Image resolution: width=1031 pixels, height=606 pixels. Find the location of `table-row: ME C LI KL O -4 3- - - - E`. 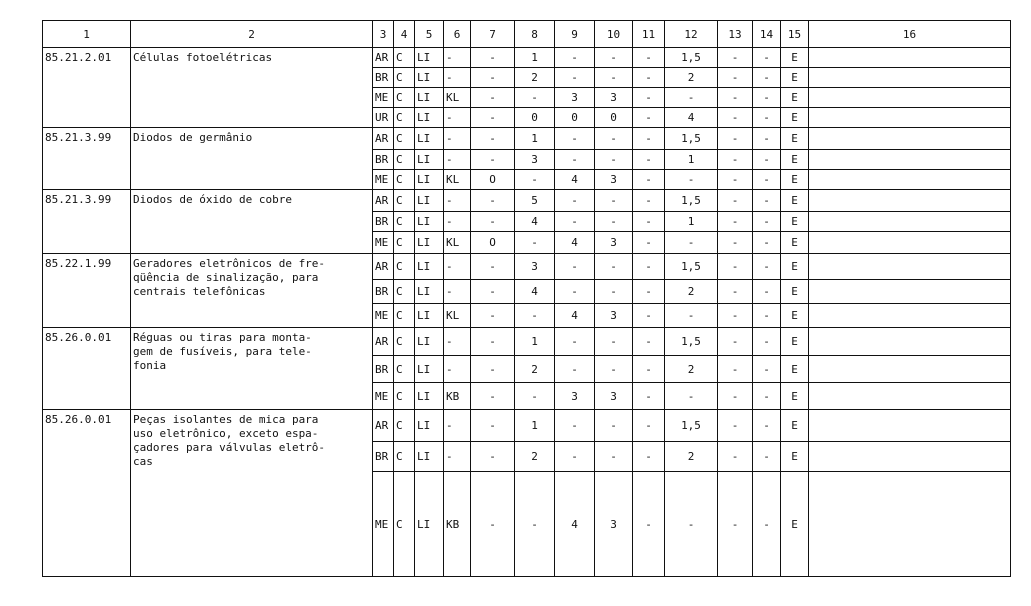

table-row: ME C LI KL O -4 3- - - - E is located at coordinates (527, 242).